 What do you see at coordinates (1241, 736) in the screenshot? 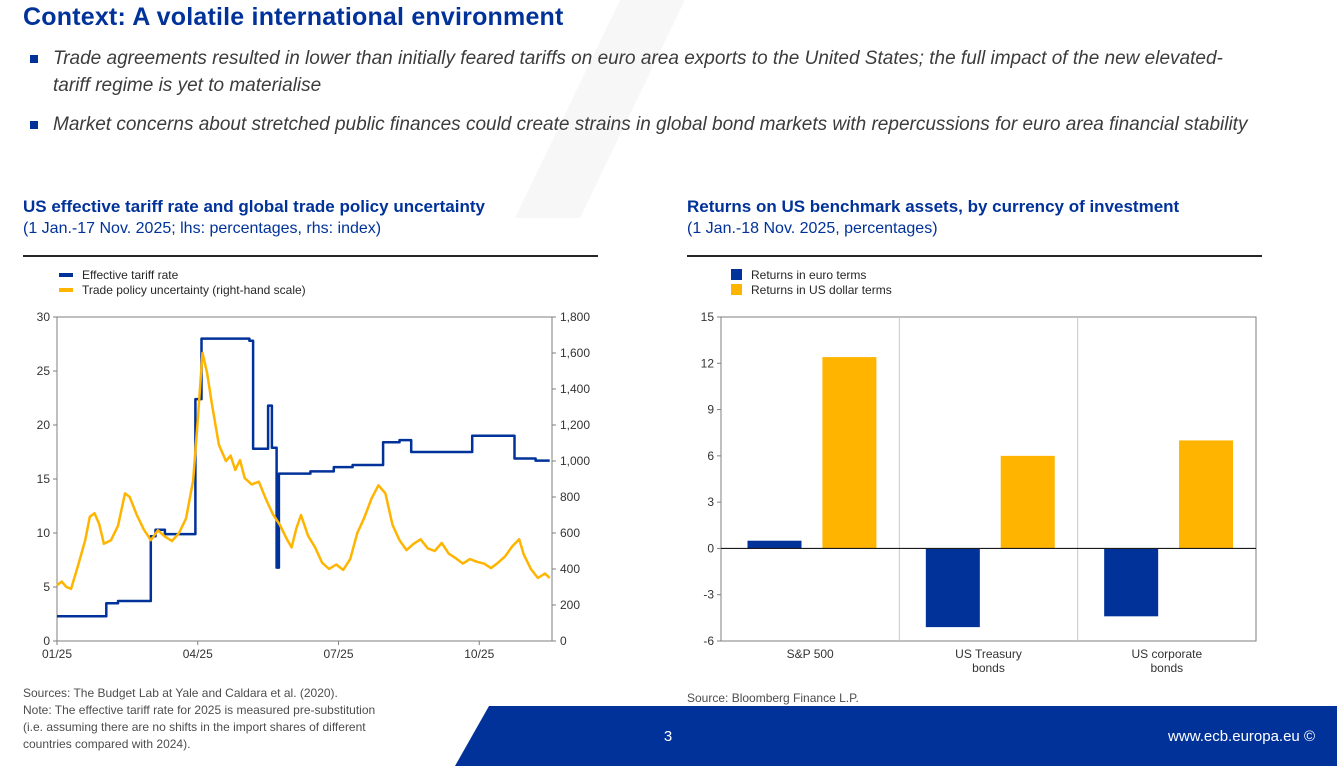
I see `footer-url-link: www.ecb.europa.eu ©` at bounding box center [1241, 736].